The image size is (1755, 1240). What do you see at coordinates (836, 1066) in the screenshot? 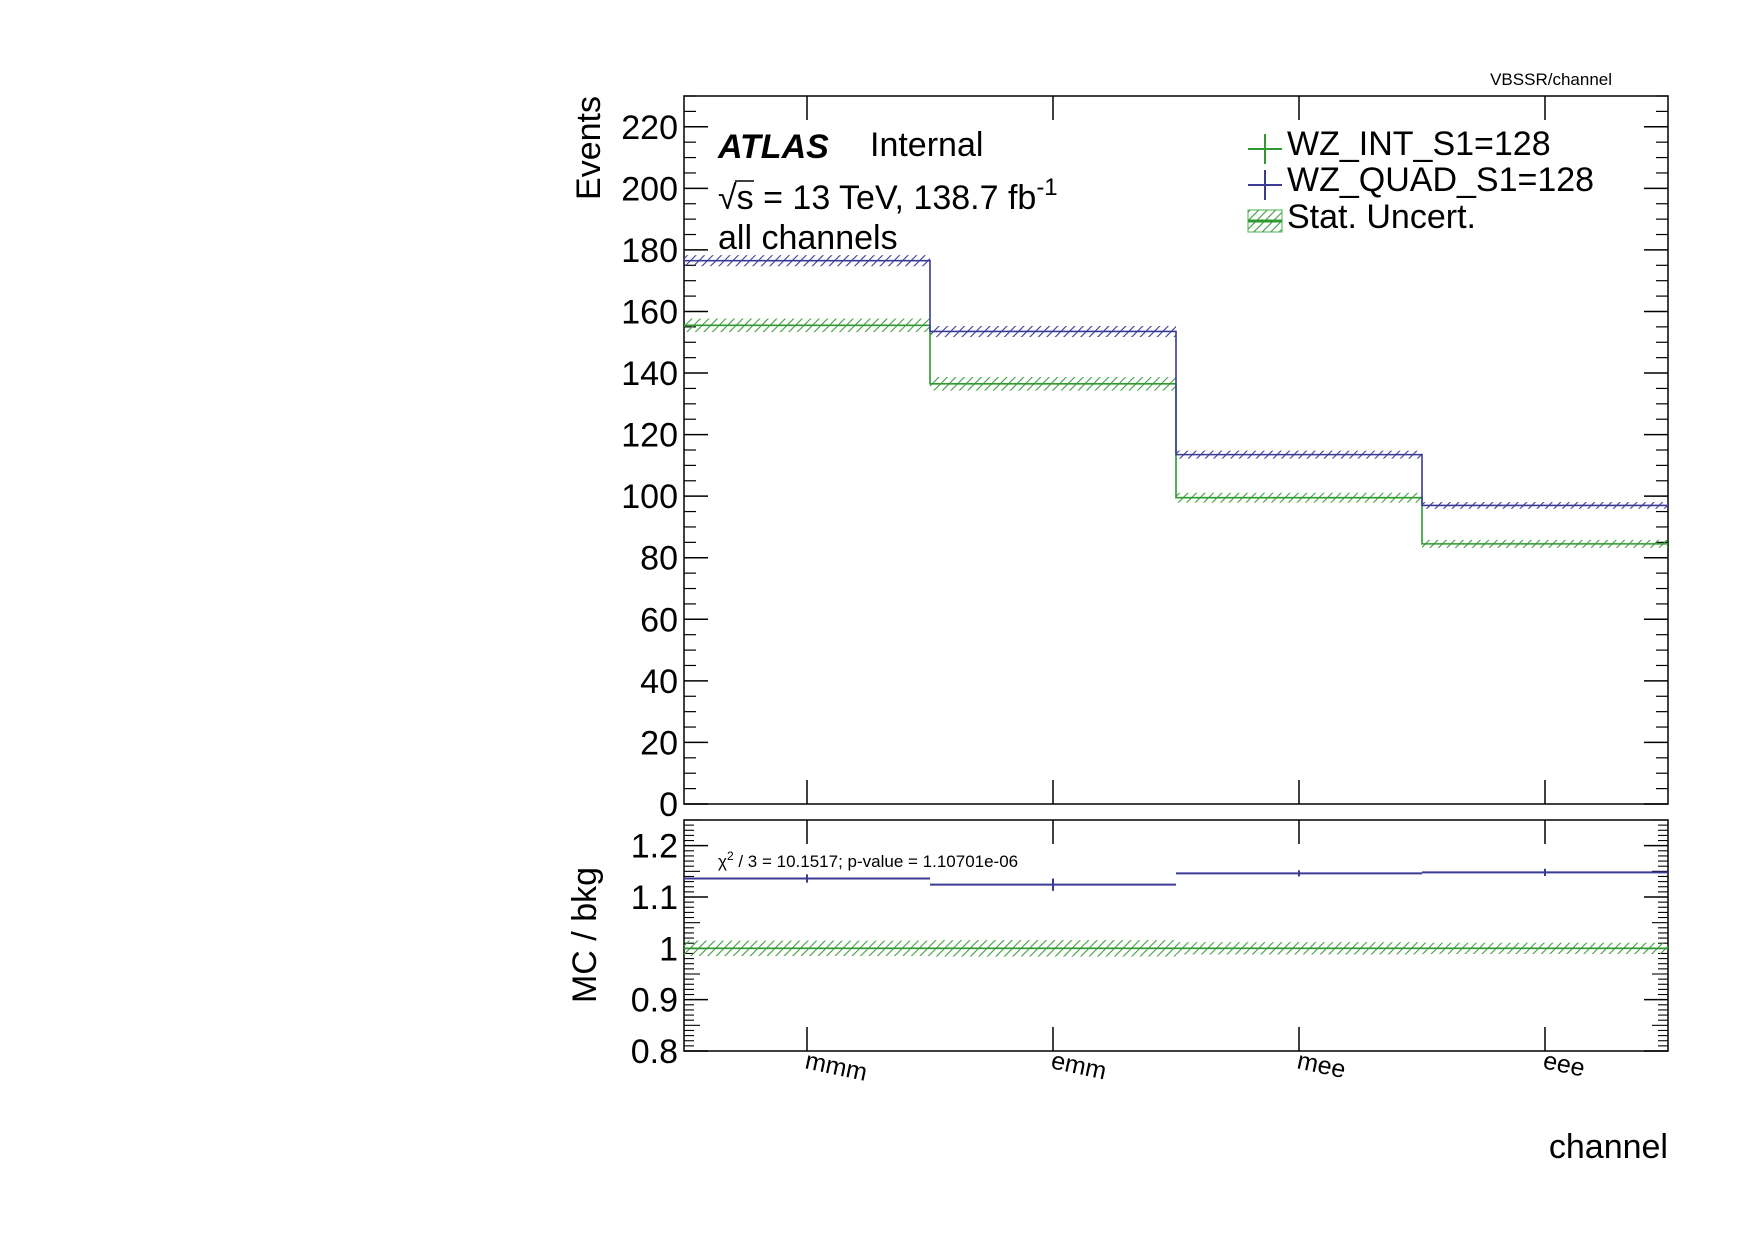
I see `x-tick-label: mmm` at bounding box center [836, 1066].